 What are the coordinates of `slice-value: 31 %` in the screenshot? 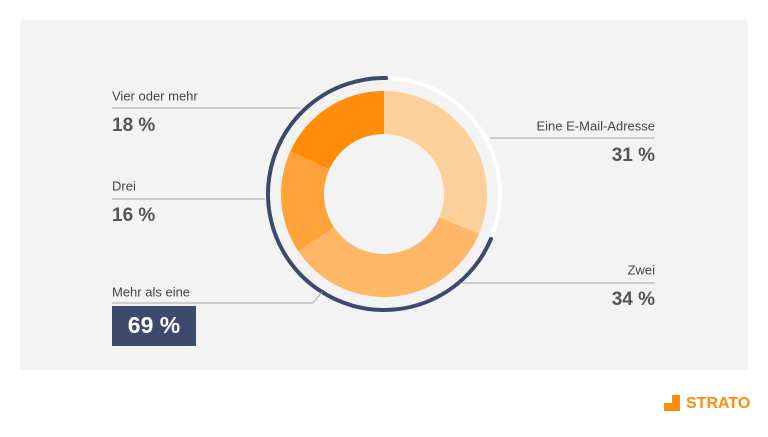 It's located at (633, 155).